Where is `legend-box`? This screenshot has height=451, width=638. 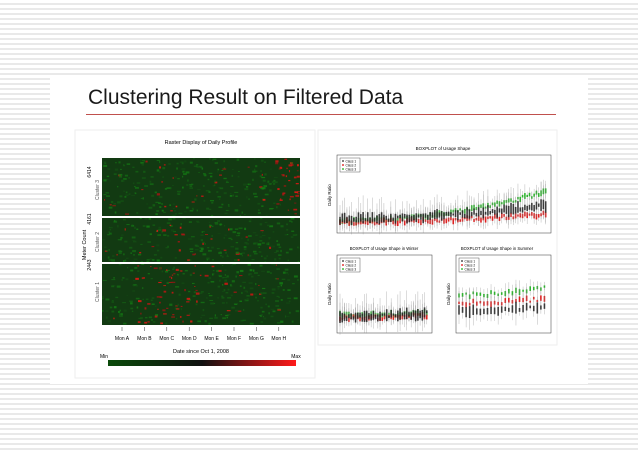
legend-box is located at coordinates (469, 265).